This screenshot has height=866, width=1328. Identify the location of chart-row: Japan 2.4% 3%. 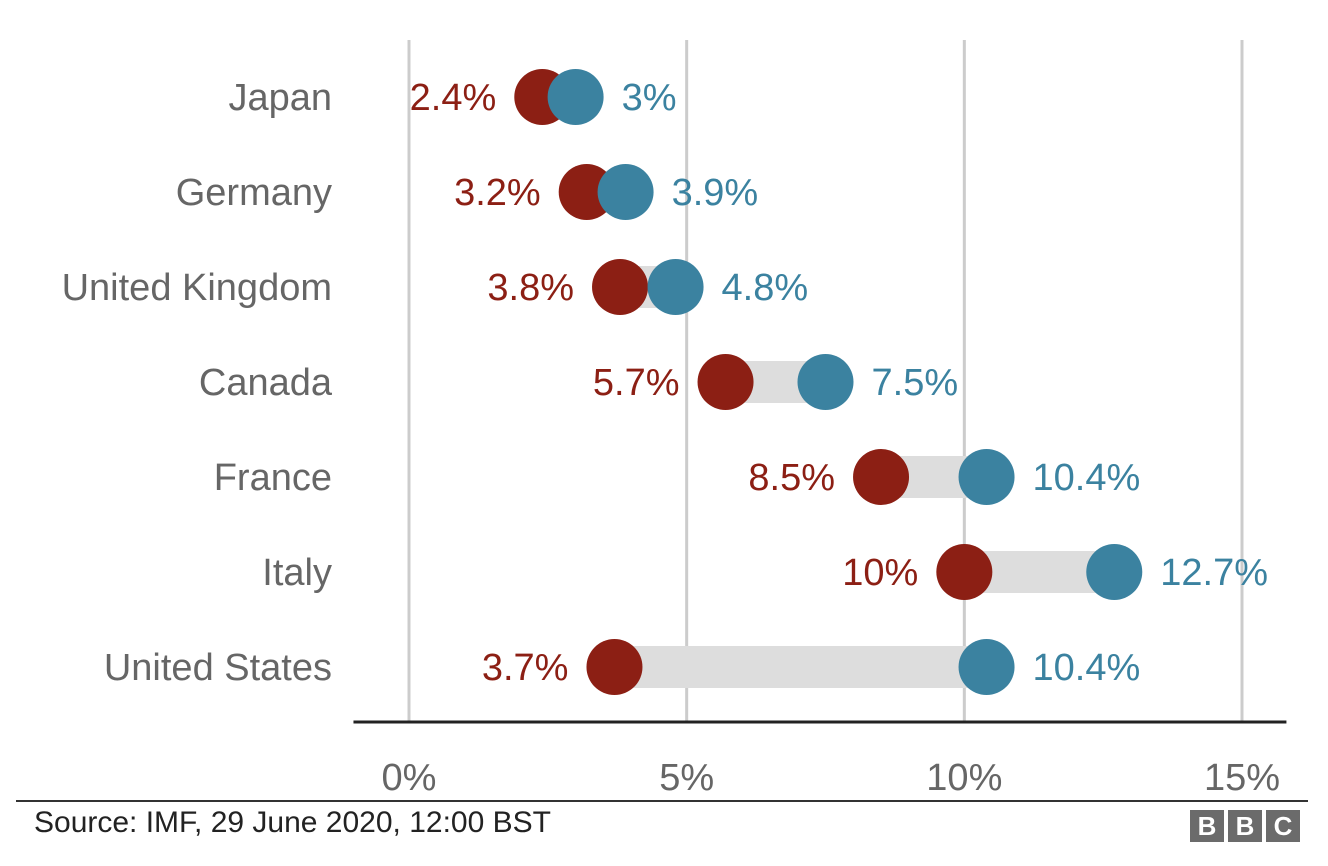
(452, 97).